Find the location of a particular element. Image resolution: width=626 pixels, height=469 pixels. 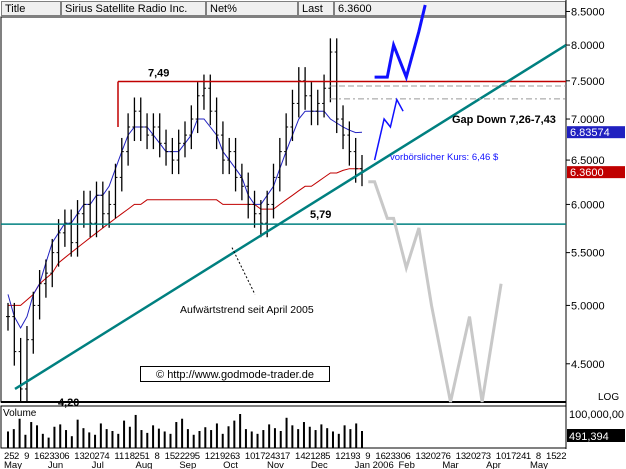

support-label: 5,79 is located at coordinates (320, 215).